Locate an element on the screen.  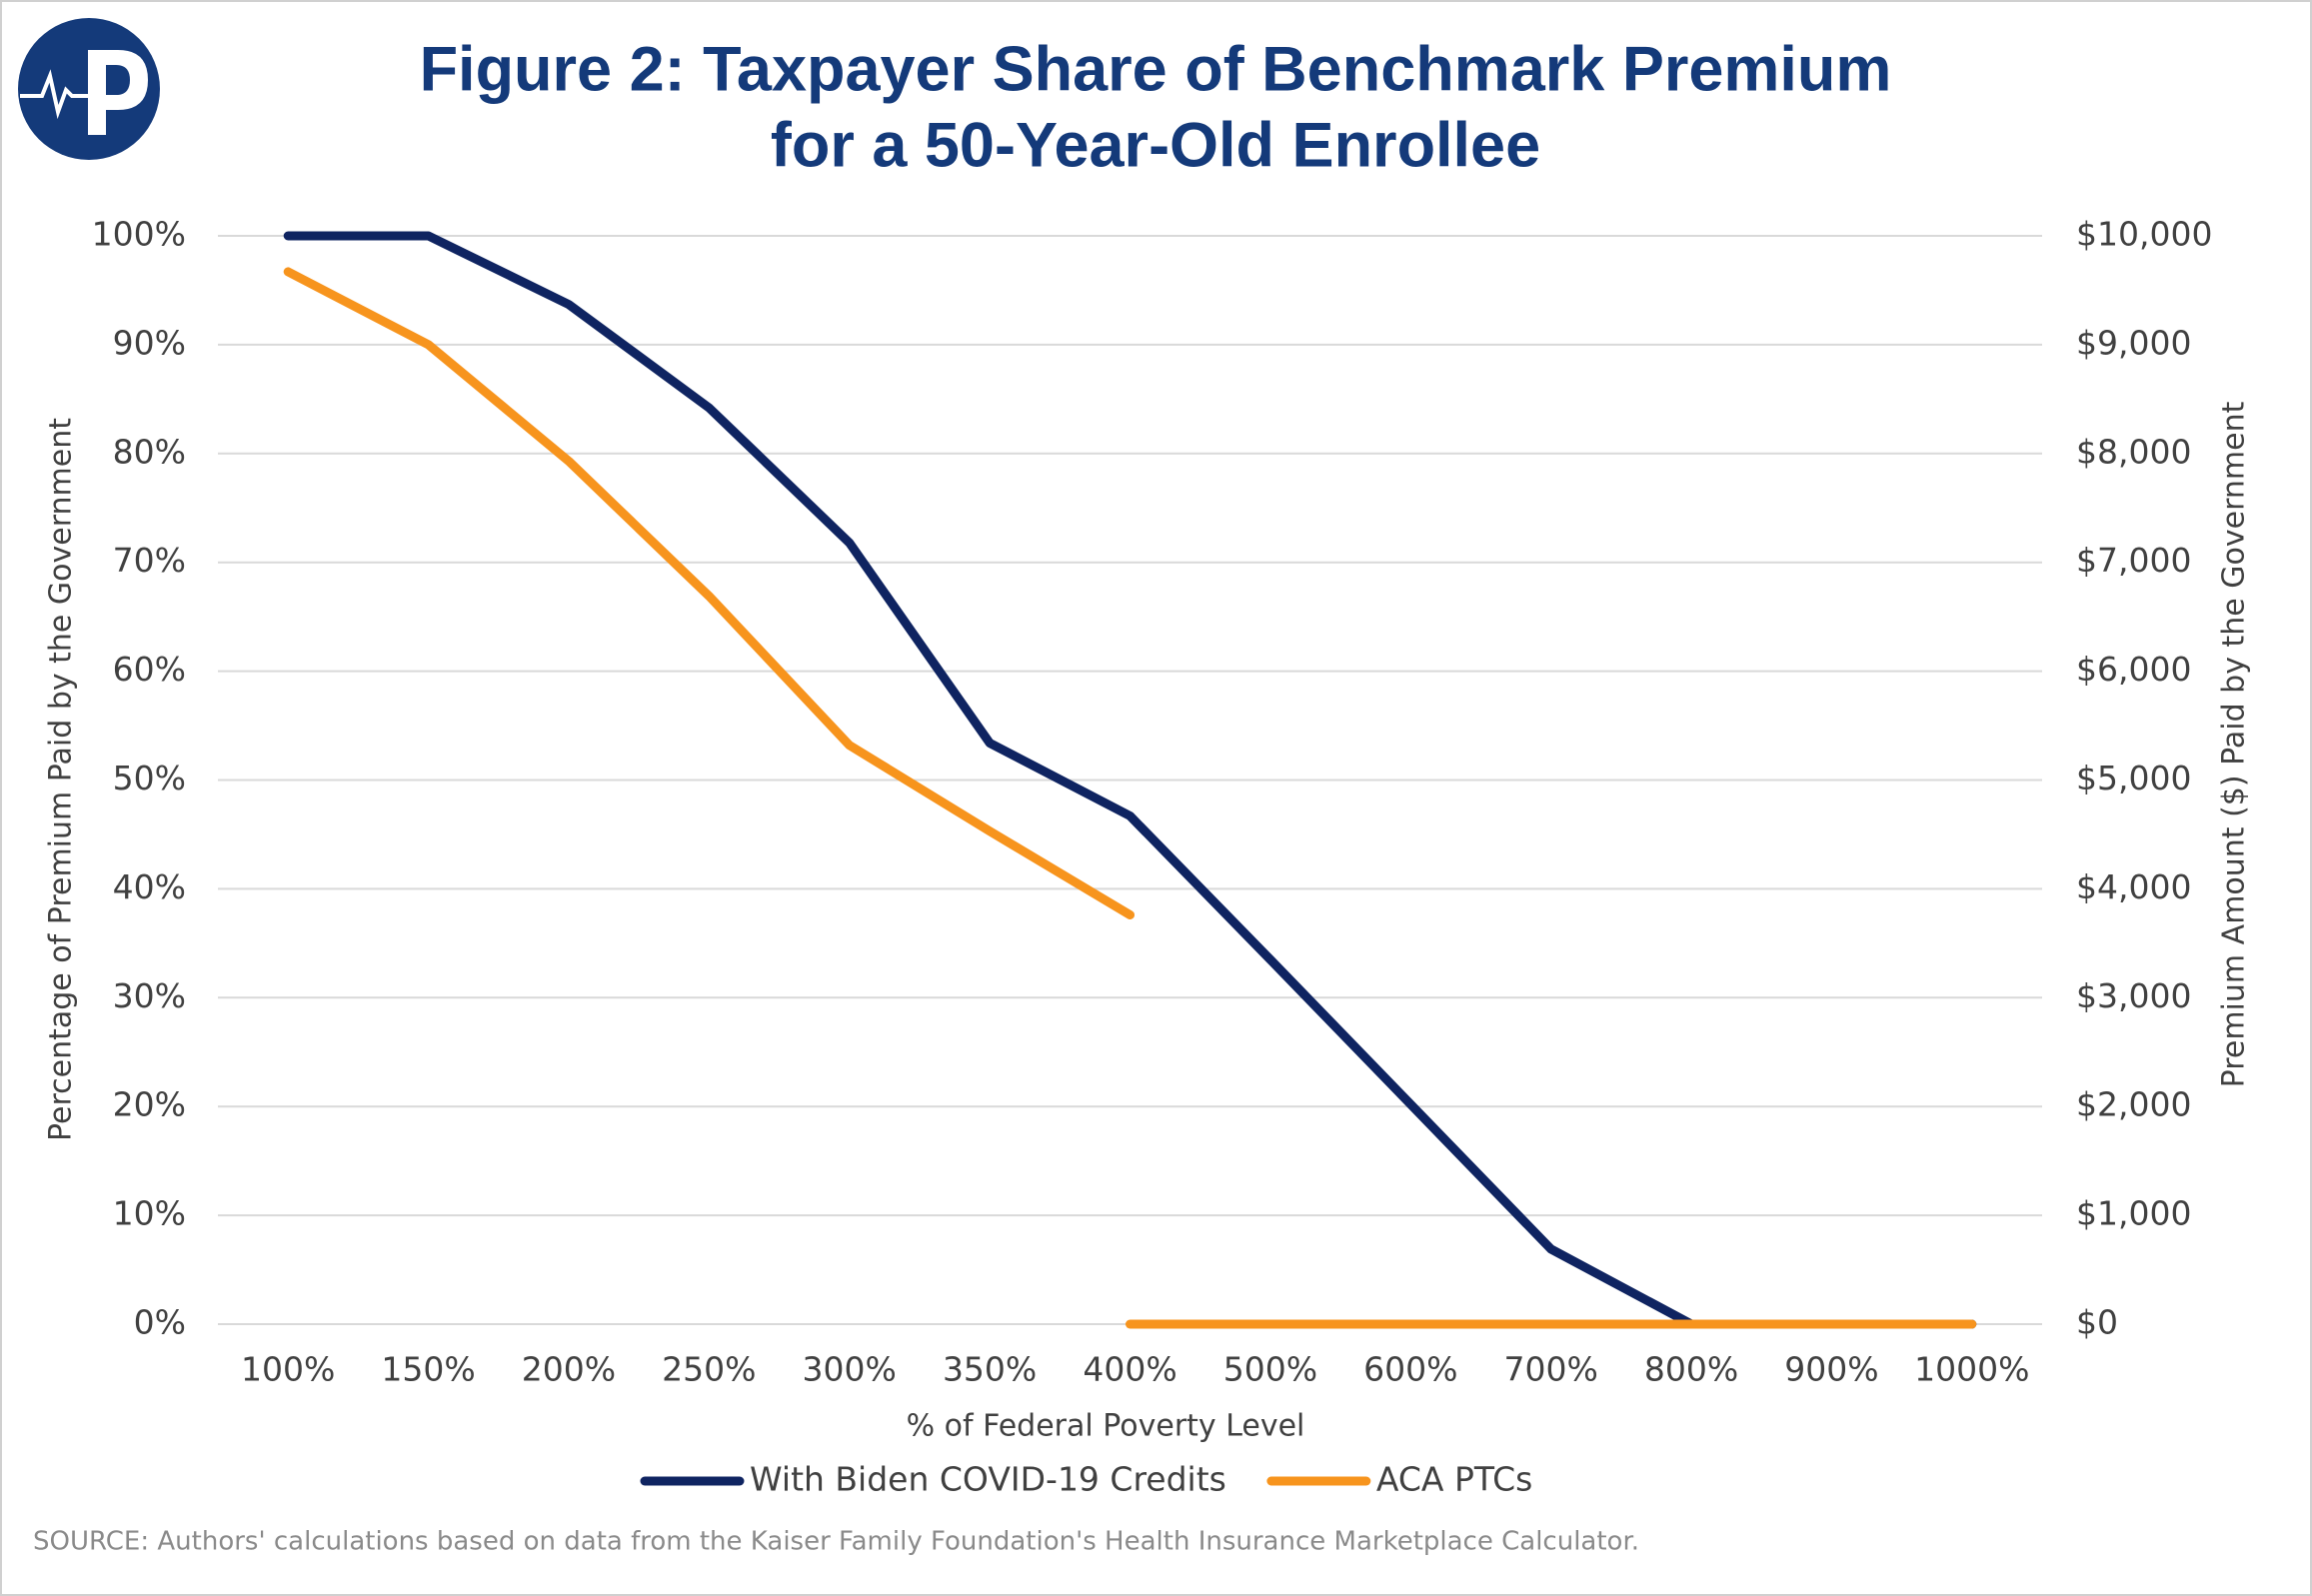
x-tick-label: 200% is located at coordinates (569, 1369).